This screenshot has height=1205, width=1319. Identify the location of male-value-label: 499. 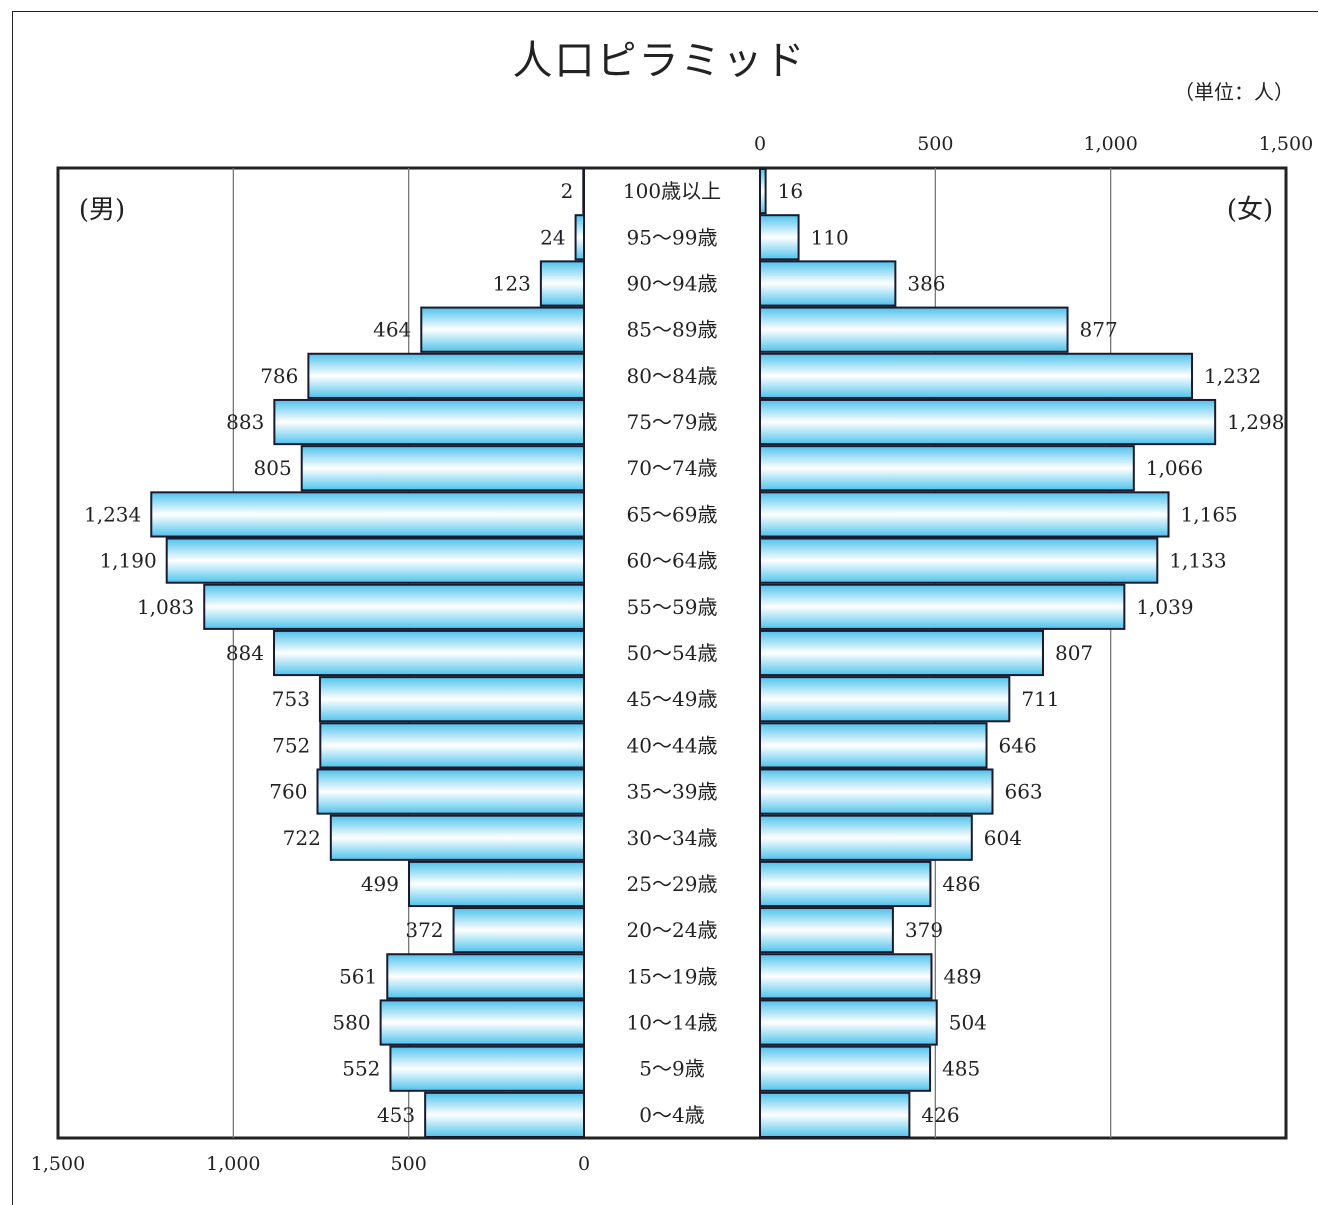
(380, 884).